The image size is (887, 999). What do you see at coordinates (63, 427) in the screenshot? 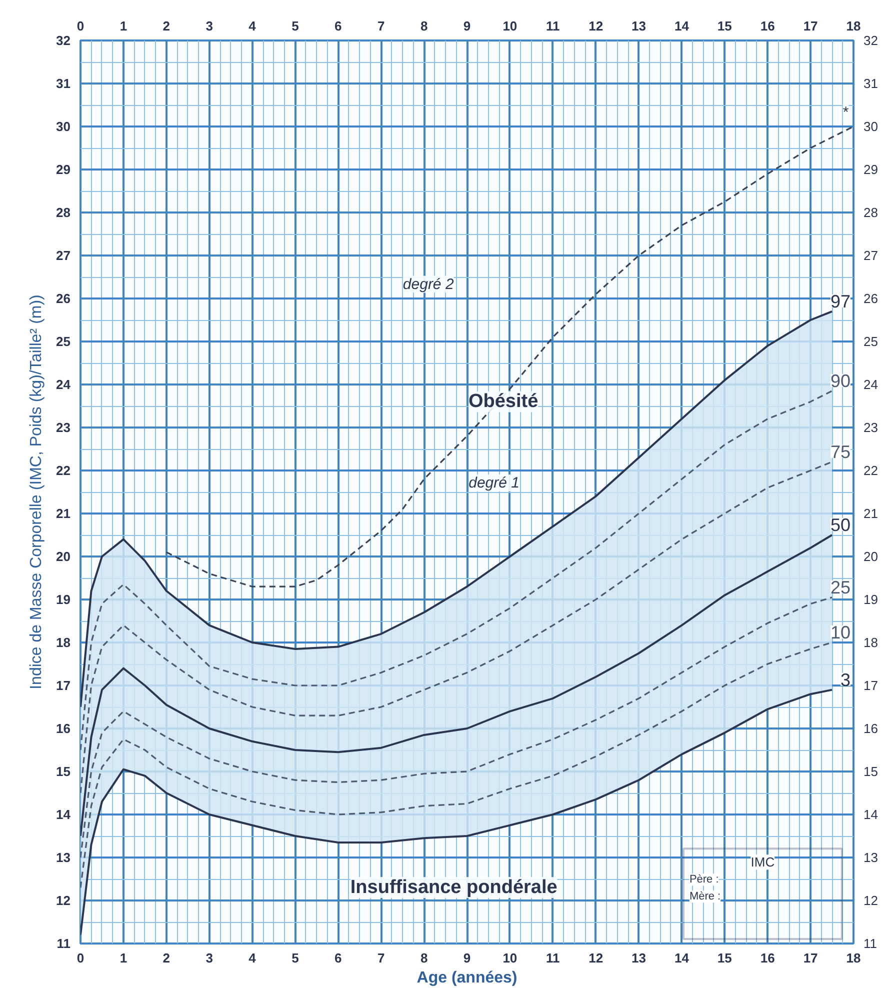
I see `y-tick-label: 23` at bounding box center [63, 427].